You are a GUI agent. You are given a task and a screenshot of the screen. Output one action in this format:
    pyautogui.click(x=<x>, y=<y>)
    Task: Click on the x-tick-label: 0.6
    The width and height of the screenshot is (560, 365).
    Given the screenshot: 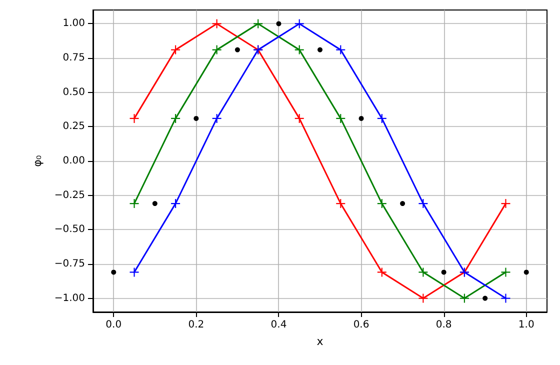 What is the action you would take?
    pyautogui.click(x=361, y=325)
    